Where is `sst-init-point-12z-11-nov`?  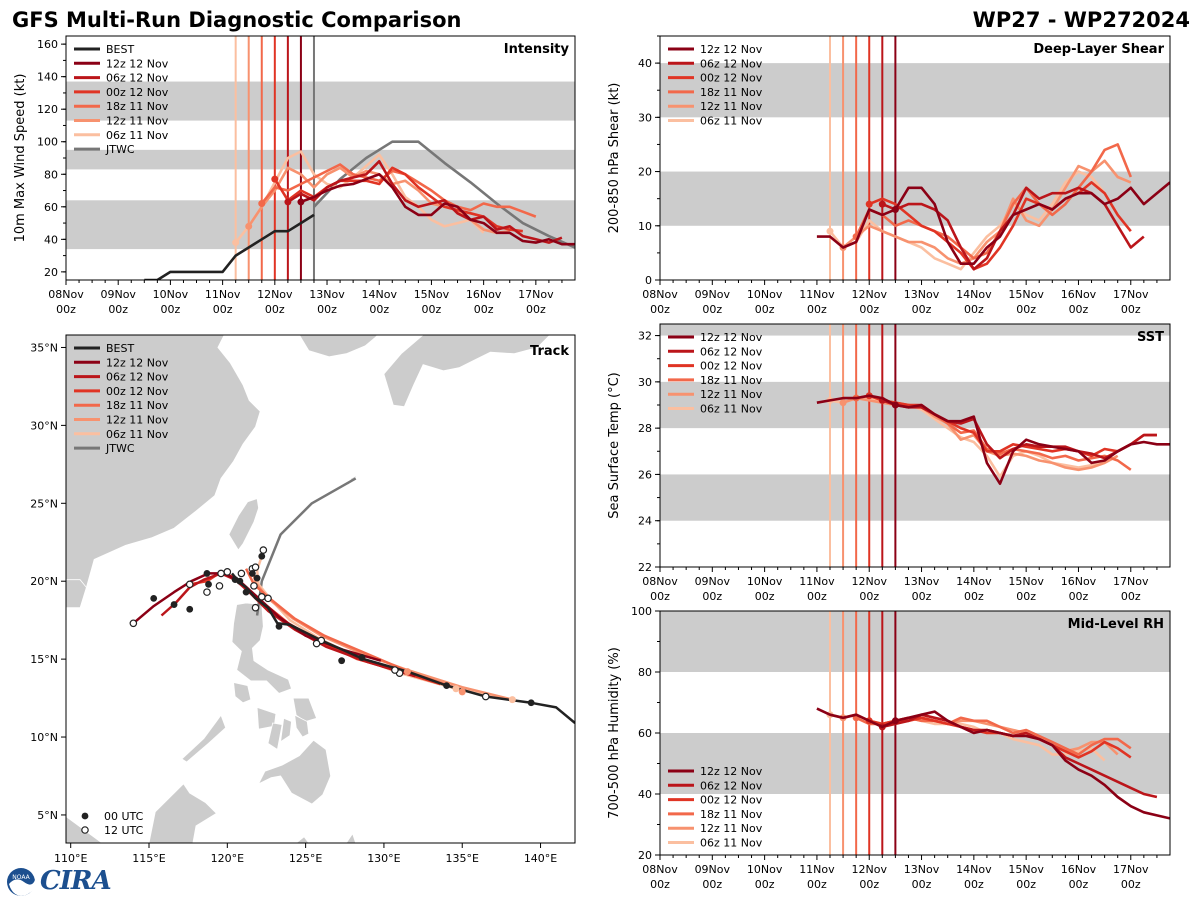 sst-init-point-12z-11-nov is located at coordinates (843, 403).